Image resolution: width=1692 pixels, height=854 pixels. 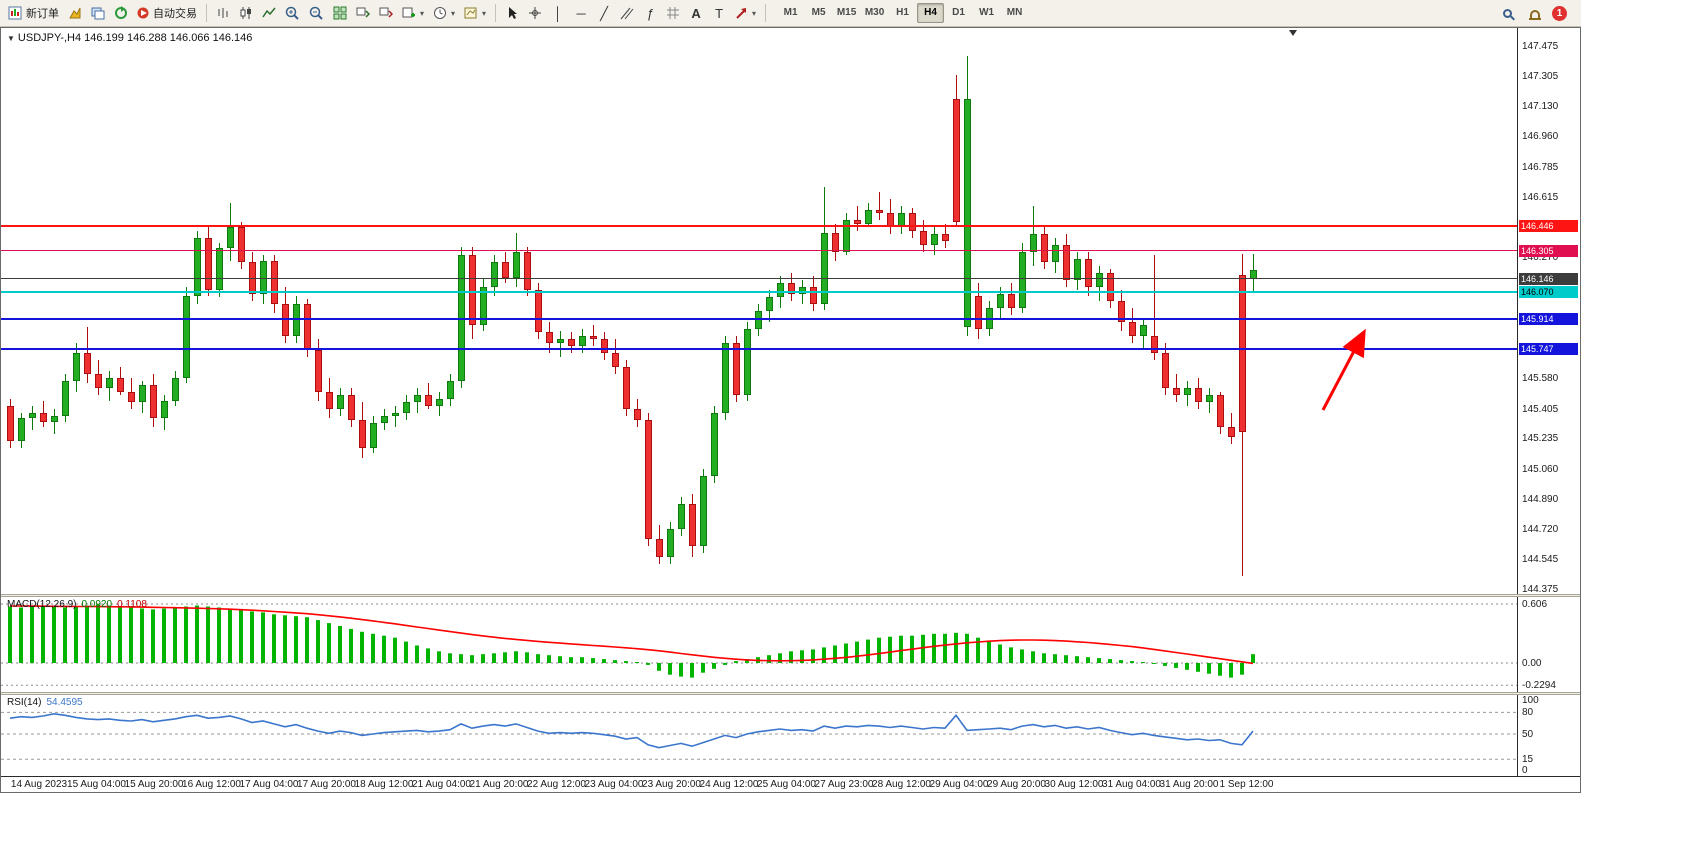 What do you see at coordinates (1548, 644) in the screenshot?
I see `macd-axis: 0.606 0.00 -0.2294` at bounding box center [1548, 644].